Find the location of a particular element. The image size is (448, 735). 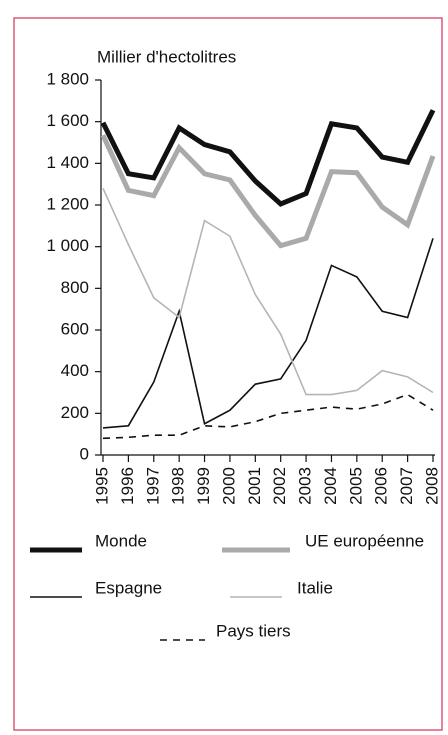

x-tick-label: 1998 is located at coordinates (178, 486).